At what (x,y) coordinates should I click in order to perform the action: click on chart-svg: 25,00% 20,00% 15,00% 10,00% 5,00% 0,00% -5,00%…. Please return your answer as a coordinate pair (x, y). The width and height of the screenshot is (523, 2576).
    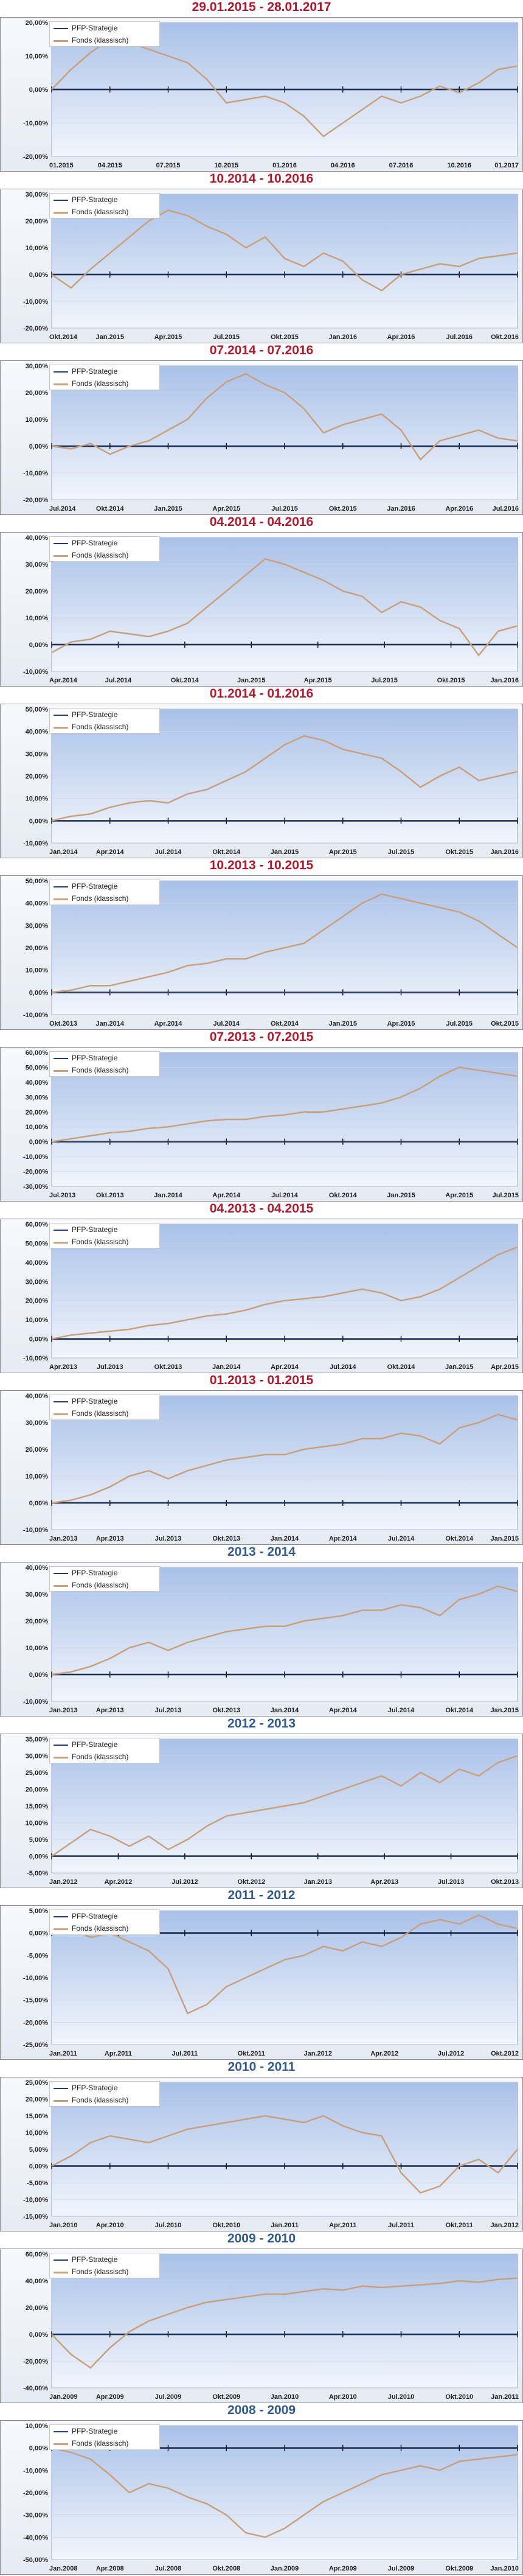
    Looking at the image, I should click on (271, 2154).